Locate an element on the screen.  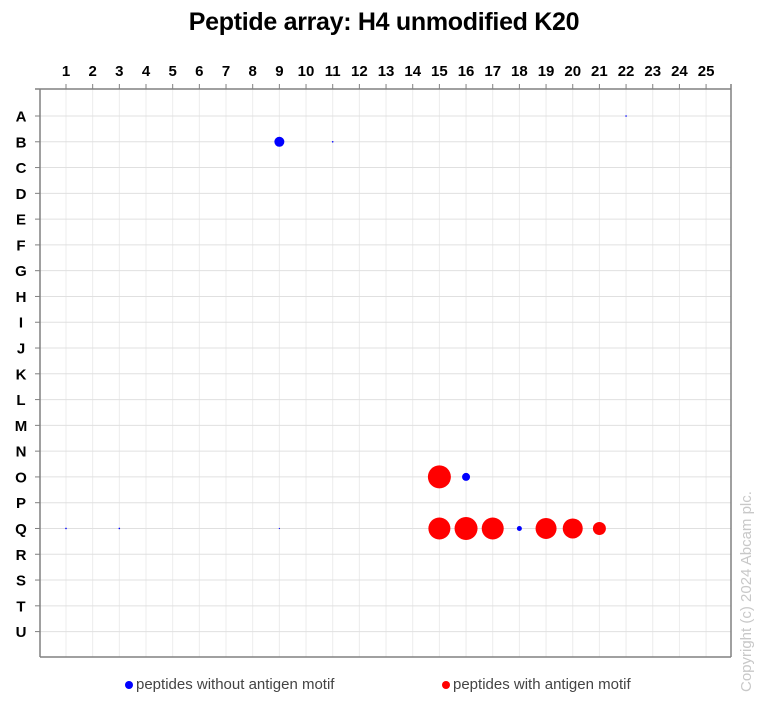
row-label: G is located at coordinates (21, 271).